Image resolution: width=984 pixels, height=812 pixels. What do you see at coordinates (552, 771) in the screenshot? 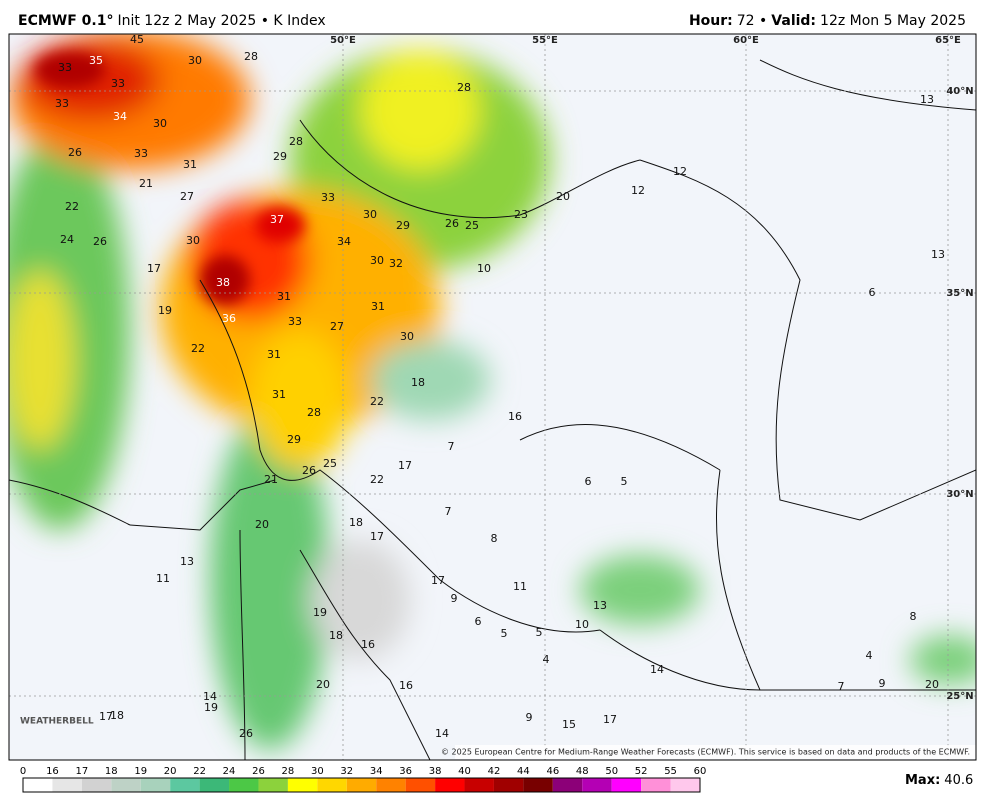
I see `colorbar-label: 46` at bounding box center [552, 771].